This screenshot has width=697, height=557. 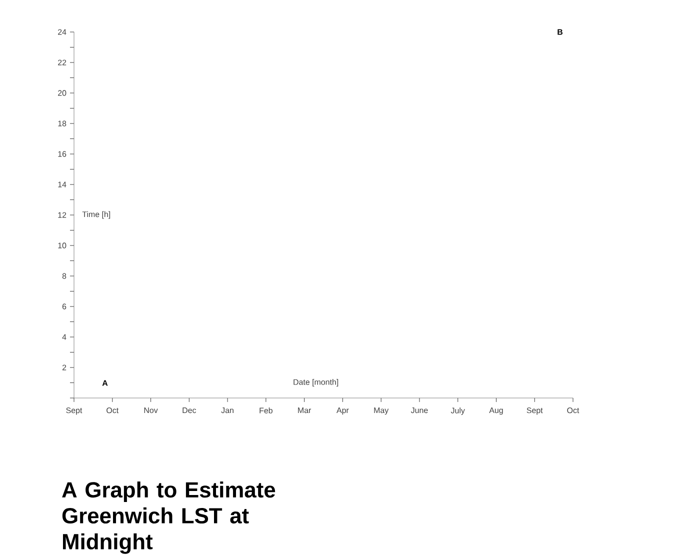 What do you see at coordinates (169, 517) in the screenshot?
I see `text: A Graph to Estimate Greenwich LST at Midnight` at bounding box center [169, 517].